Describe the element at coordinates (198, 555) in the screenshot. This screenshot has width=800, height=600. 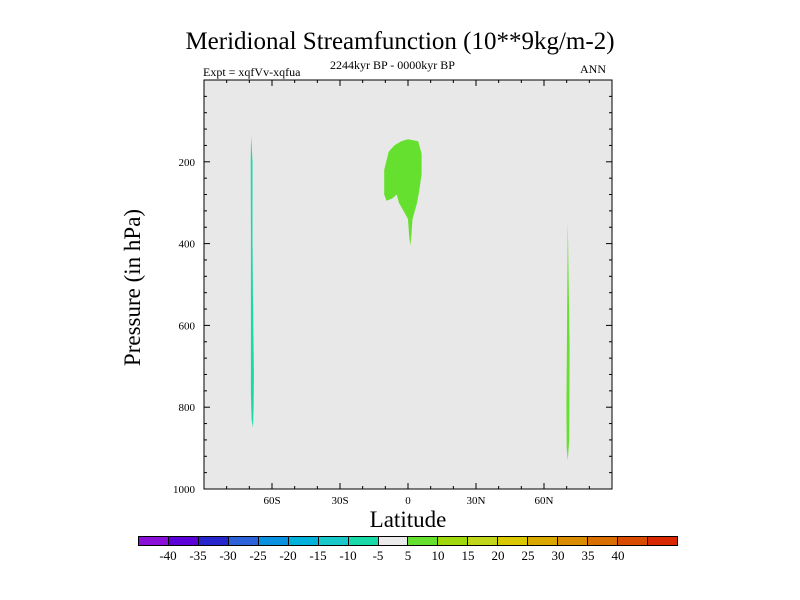
I see `colorbar-label: -35` at that location.